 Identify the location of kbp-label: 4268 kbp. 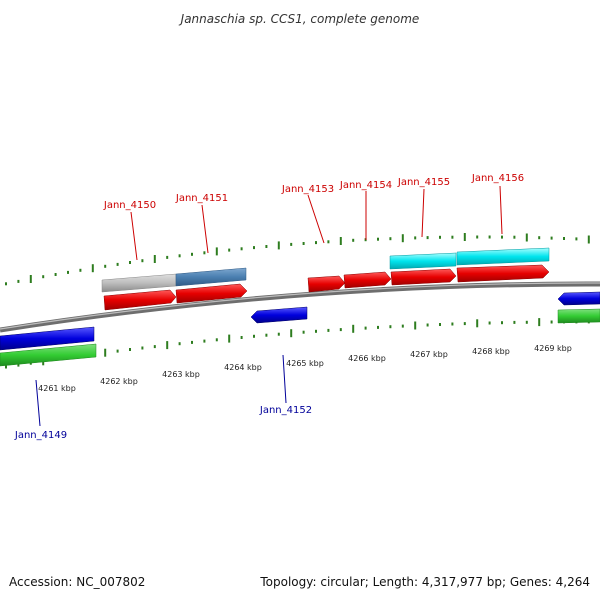
(491, 351).